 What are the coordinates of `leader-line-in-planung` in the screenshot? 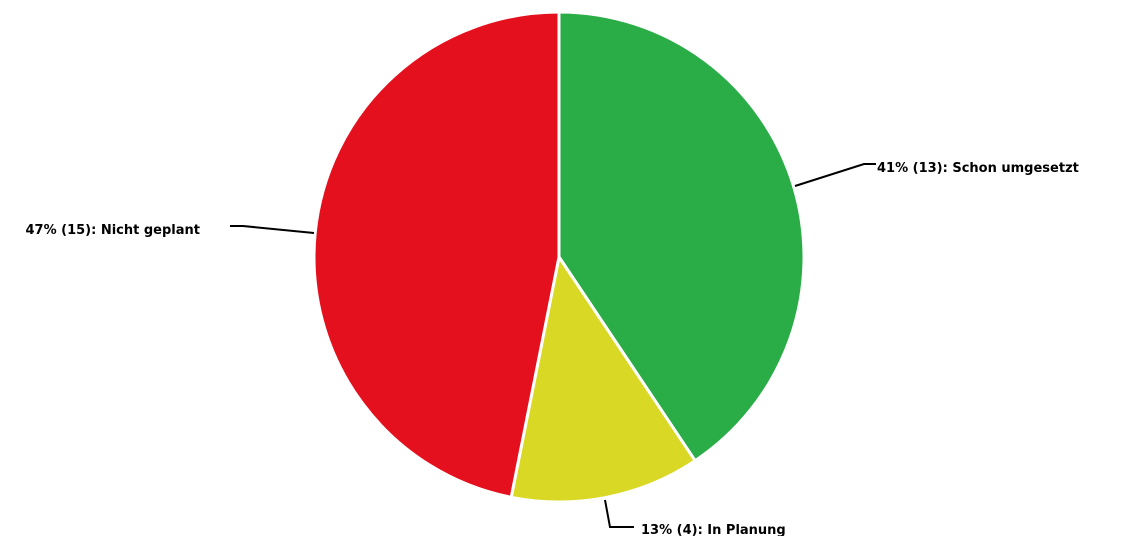 It's located at (619, 513).